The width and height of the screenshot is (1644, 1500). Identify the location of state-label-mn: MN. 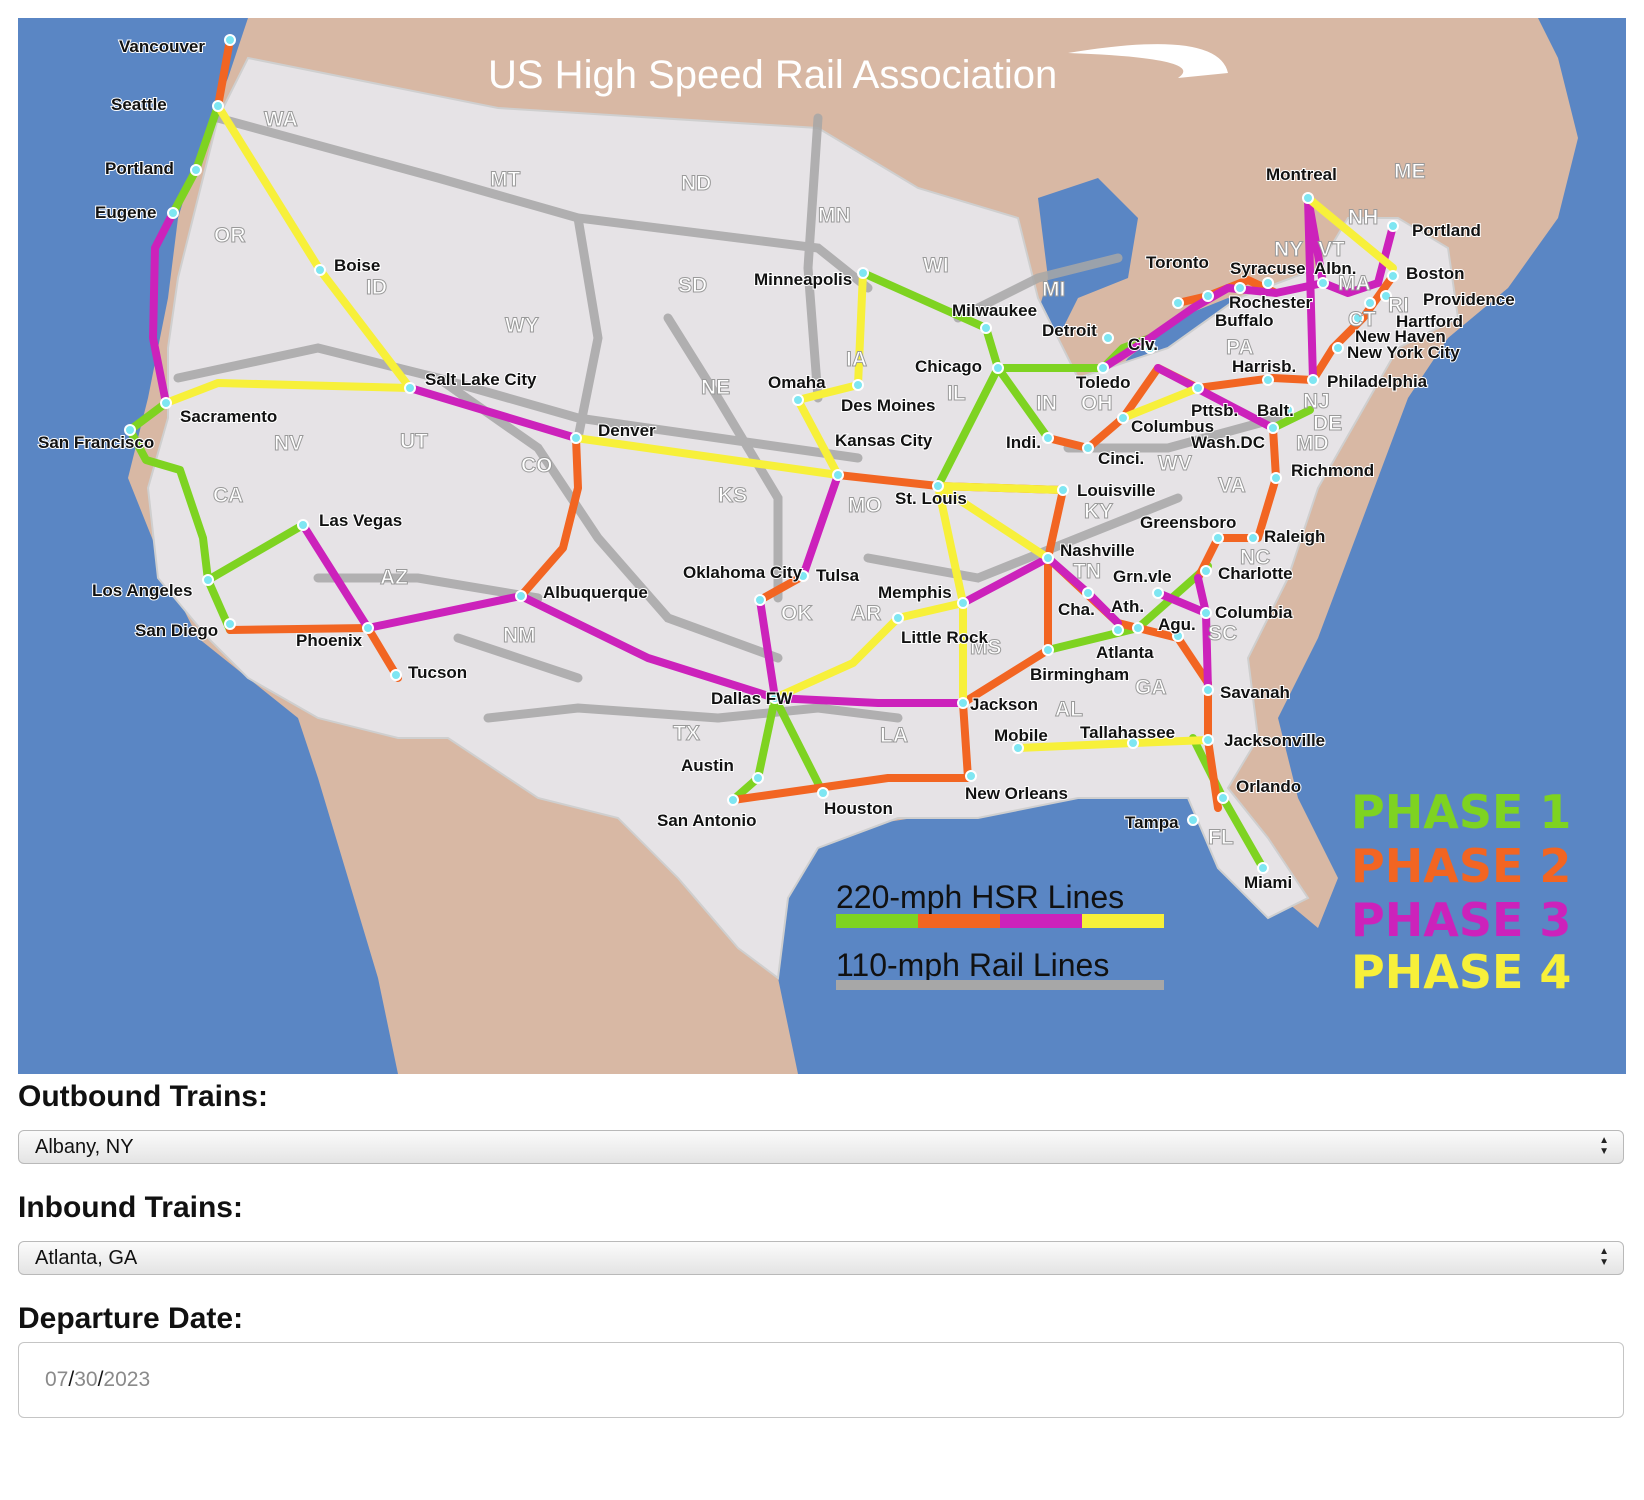
(834, 215).